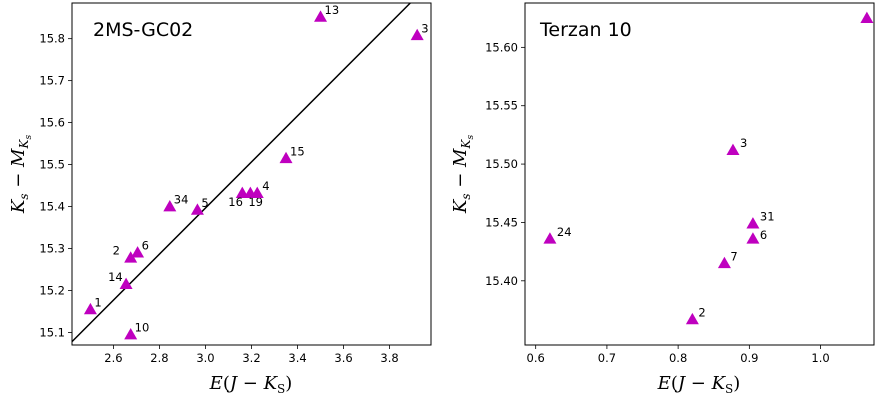 This screenshot has width=875, height=400. I want to click on data-point-label: 14, so click(115, 277).